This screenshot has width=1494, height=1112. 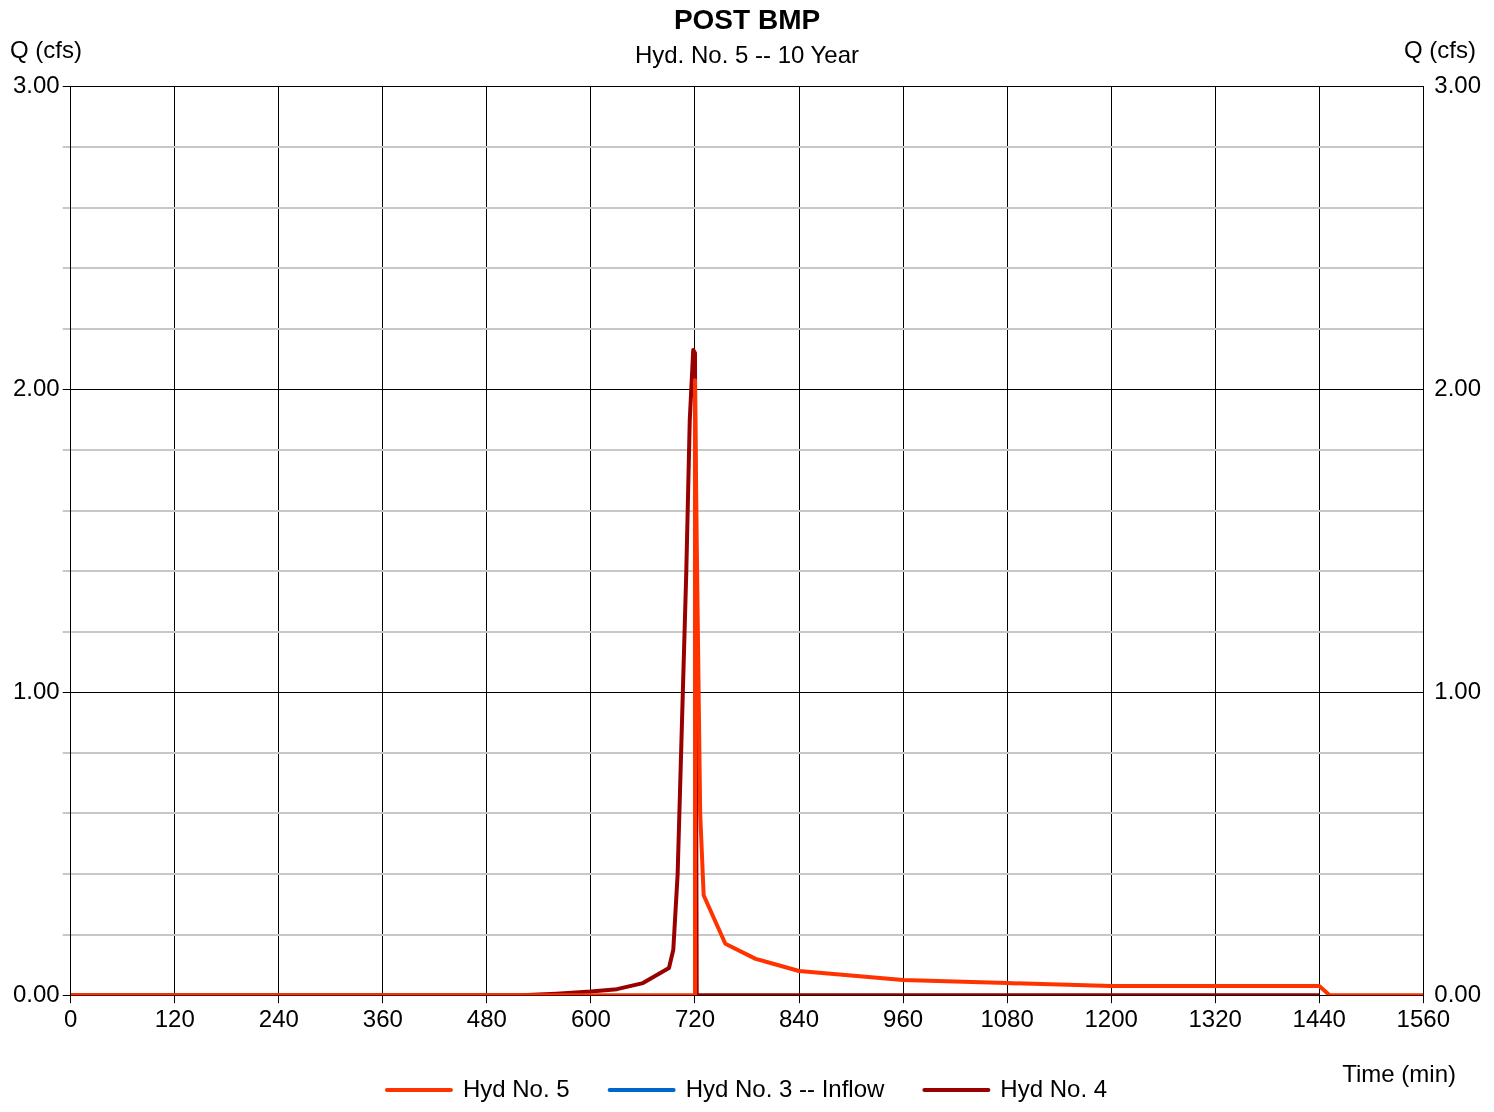 What do you see at coordinates (382, 1019) in the screenshot?
I see `x-tick-label: 360` at bounding box center [382, 1019].